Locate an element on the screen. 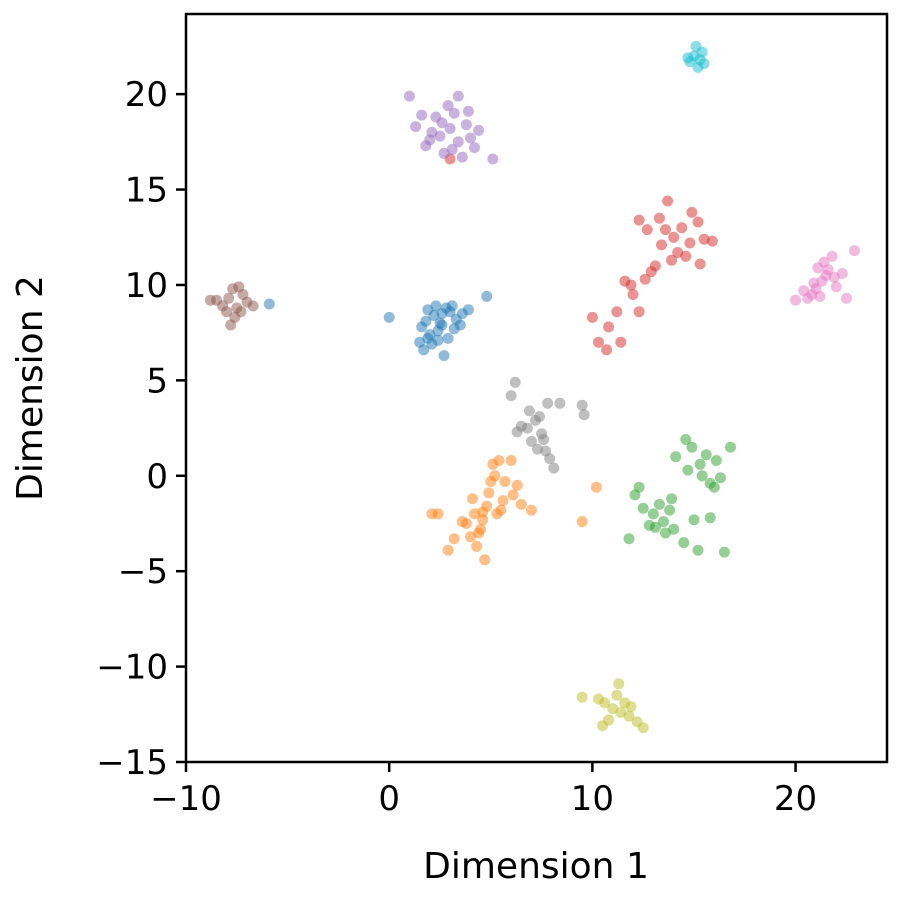 The image size is (900, 900). y-tick-label: 15 is located at coordinates (146, 191).